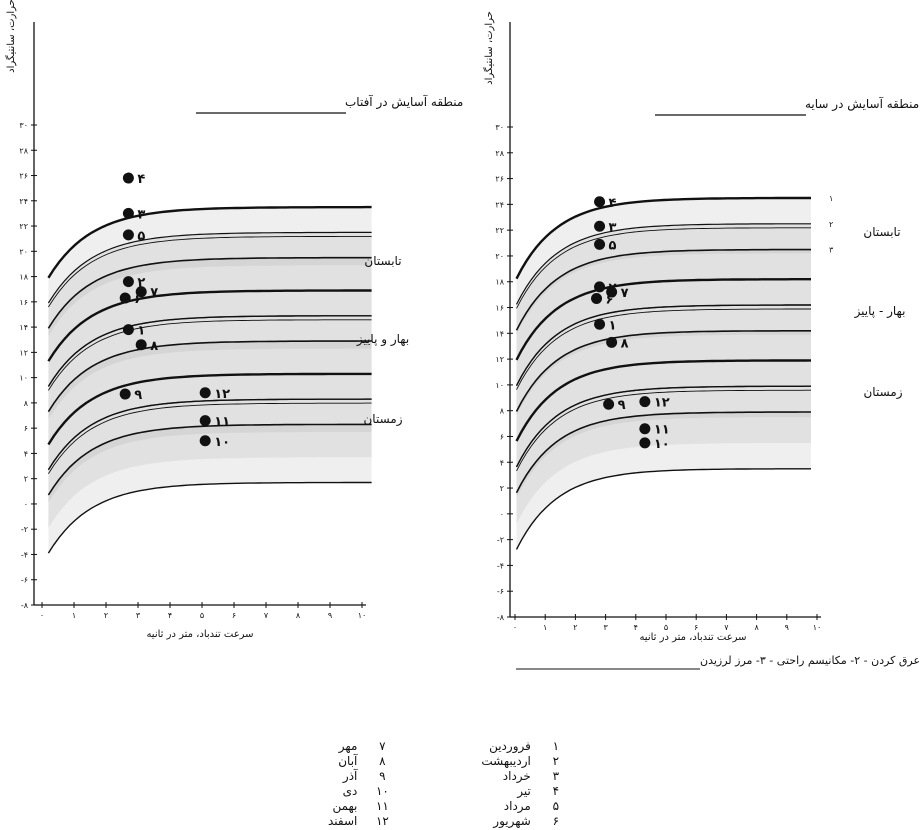 The height and width of the screenshot is (830, 922). What do you see at coordinates (613, 325) in the screenshot?
I see `month-point-label: ۱` at bounding box center [613, 325].